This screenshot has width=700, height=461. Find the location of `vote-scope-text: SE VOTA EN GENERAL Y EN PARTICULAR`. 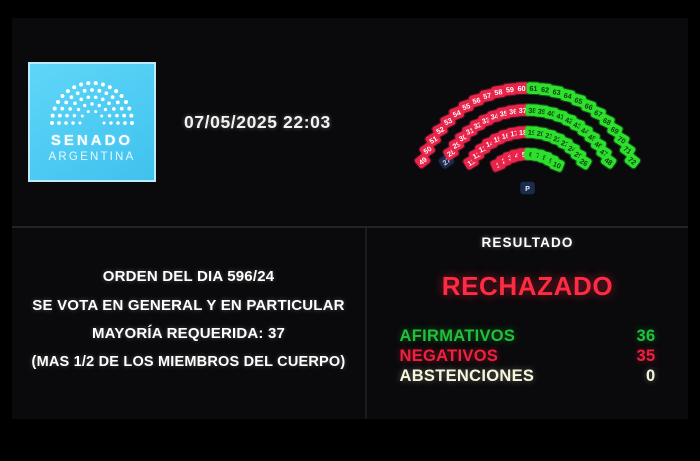

vote-scope-text: SE VOTA EN GENERAL Y EN PARTICULAR is located at coordinates (188, 305).